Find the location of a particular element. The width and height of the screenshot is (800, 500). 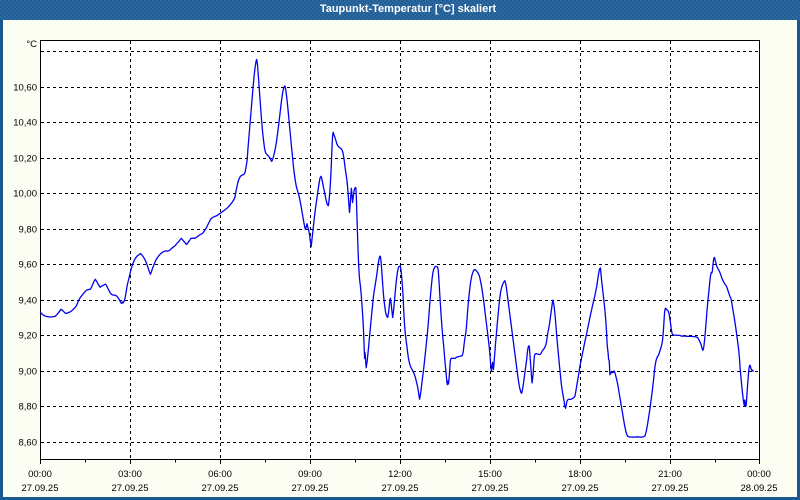

svg-text: 06:00 is located at coordinates (220, 474).